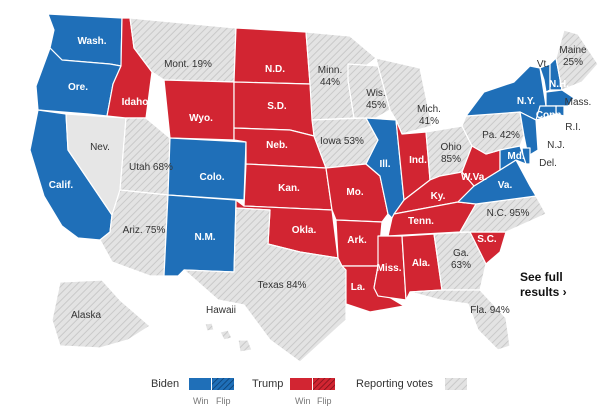  I want to click on label-wyo: Wyo., so click(201, 118).